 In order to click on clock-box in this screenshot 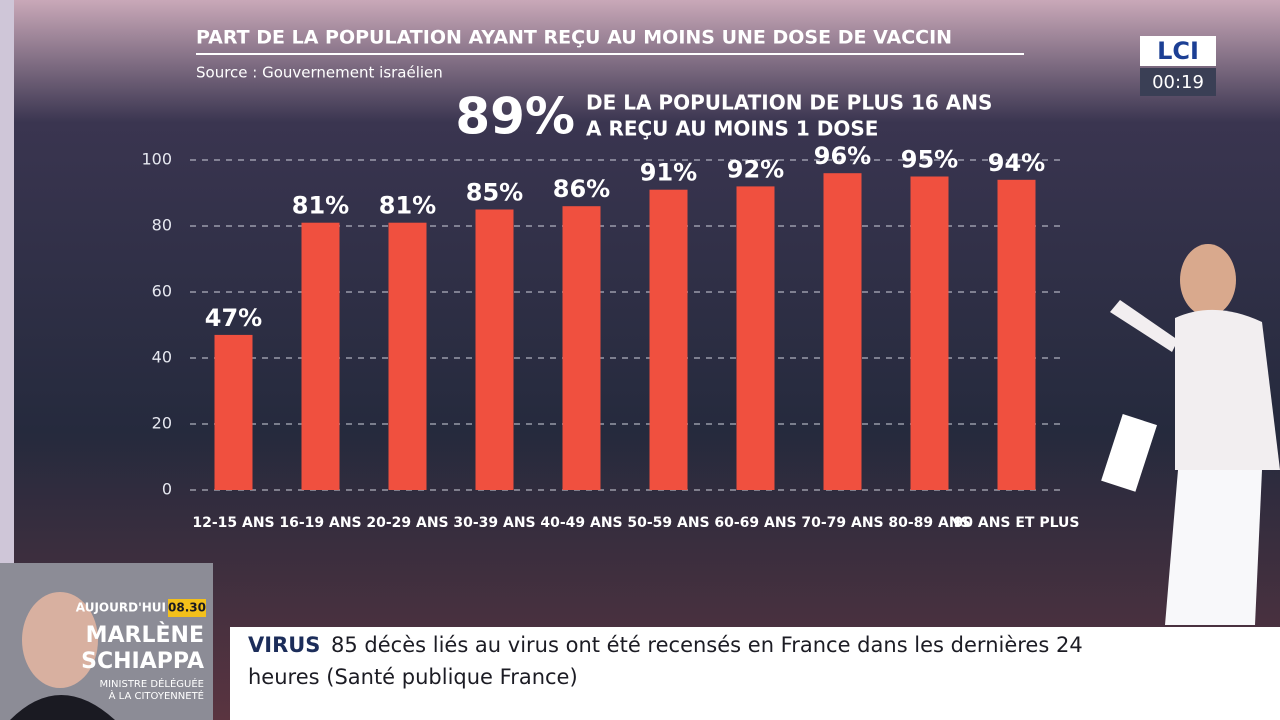, I will do `click(1178, 82)`.